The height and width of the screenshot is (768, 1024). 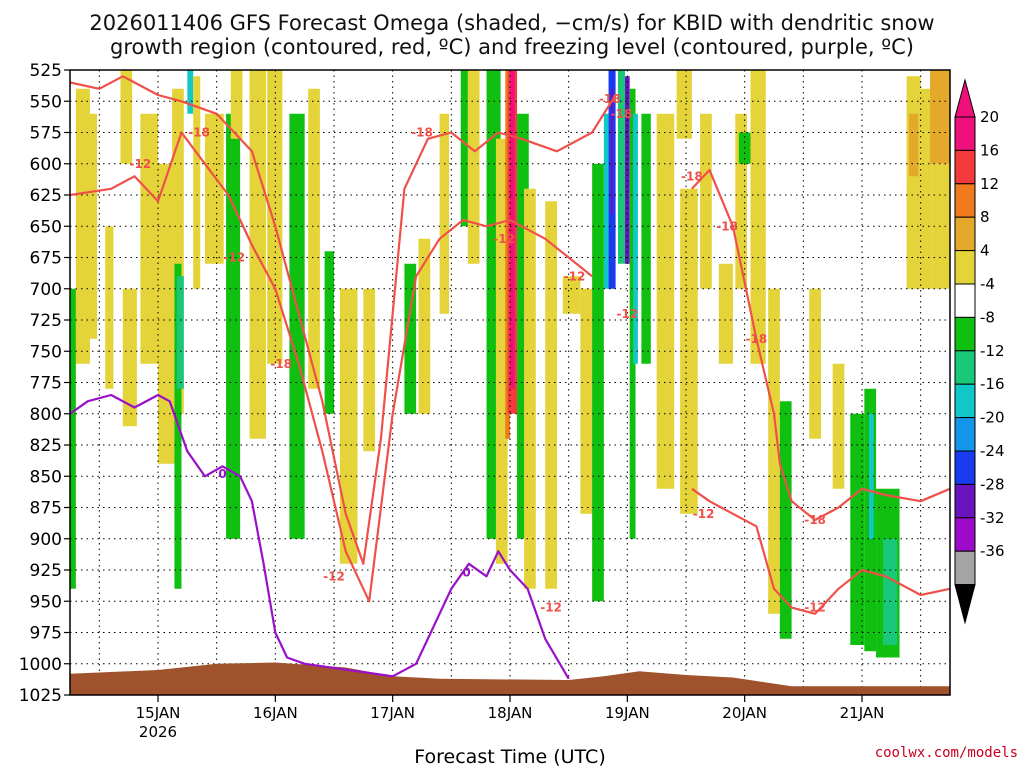 I want to click on colorbar-label: 16, so click(x=989, y=150).